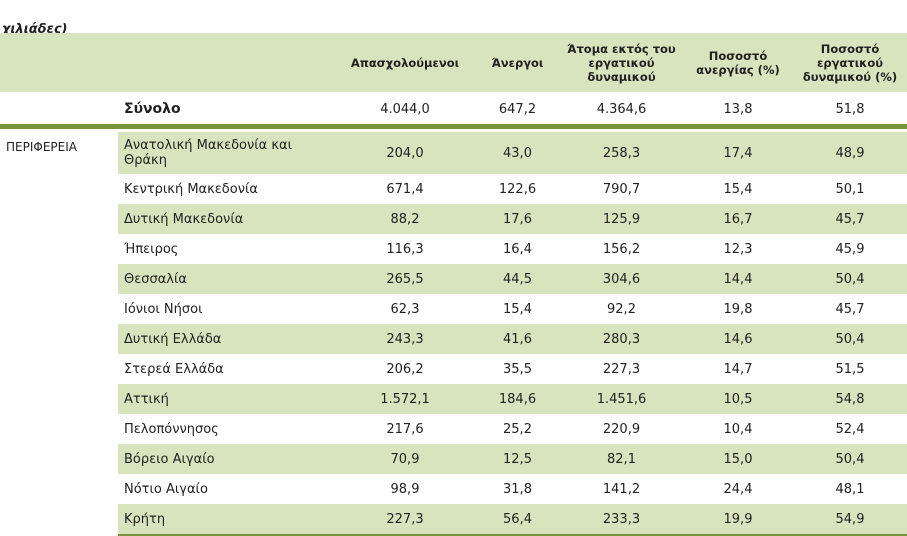  What do you see at coordinates (405, 111) in the screenshot?
I see `total-value: 4.044,0` at bounding box center [405, 111].